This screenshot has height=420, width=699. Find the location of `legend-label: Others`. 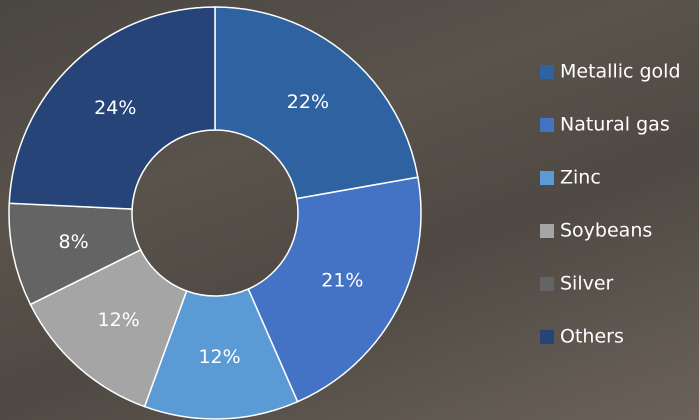

legend-label: Others is located at coordinates (592, 337).